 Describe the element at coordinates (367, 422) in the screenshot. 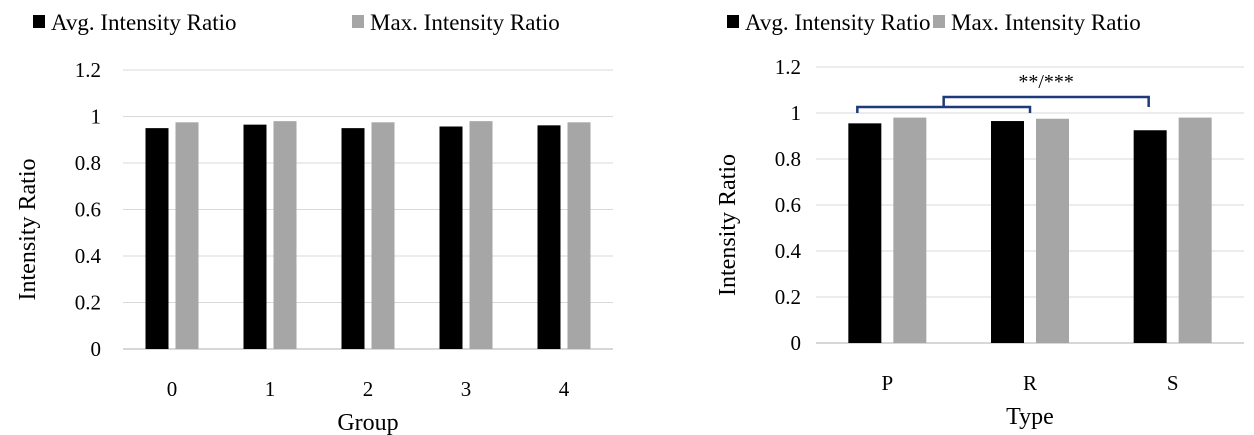

I see `x-axis-title: Group` at that location.